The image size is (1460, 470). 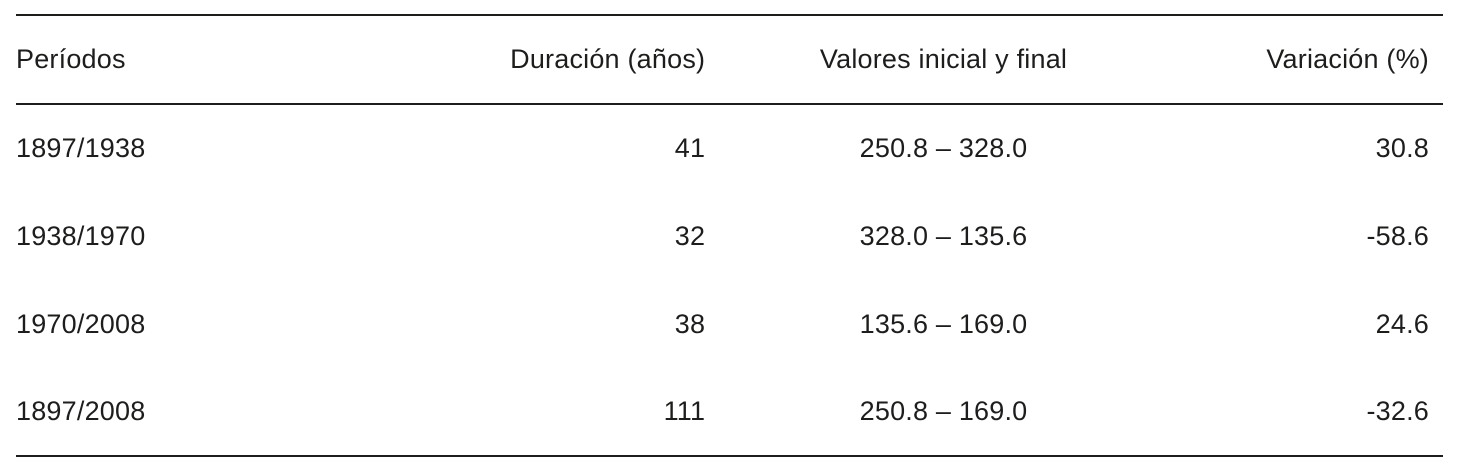 I want to click on cell-valores: 328.0 – 135.6, so click(x=943, y=235).